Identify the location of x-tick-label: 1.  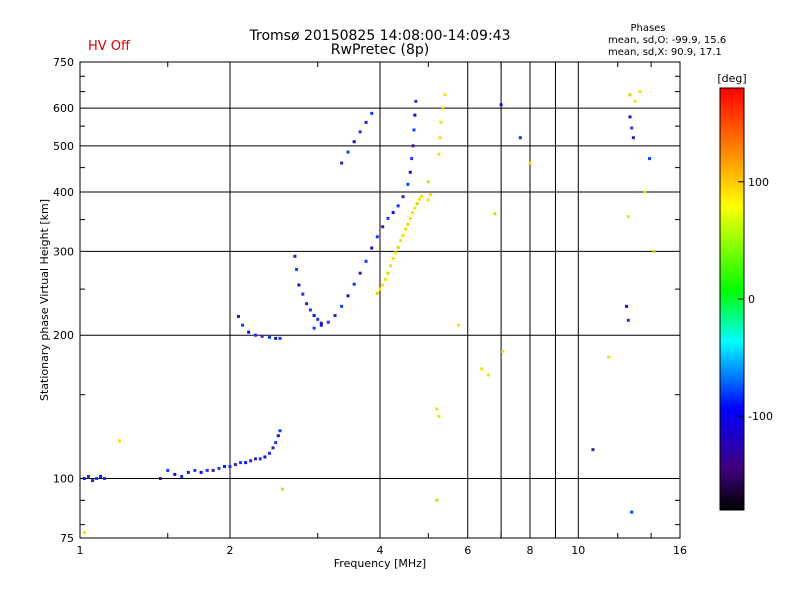
(80, 550).